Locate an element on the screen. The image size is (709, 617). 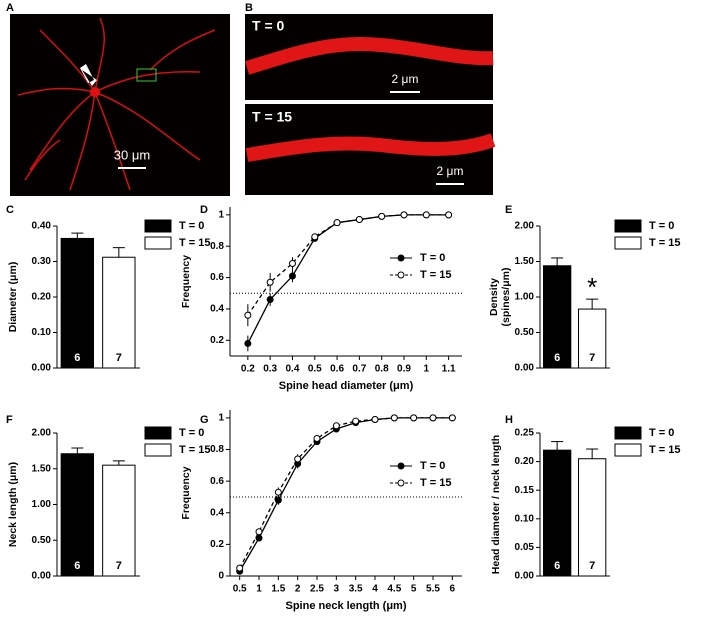
x-tick-label: 3.5 is located at coordinates (356, 589).